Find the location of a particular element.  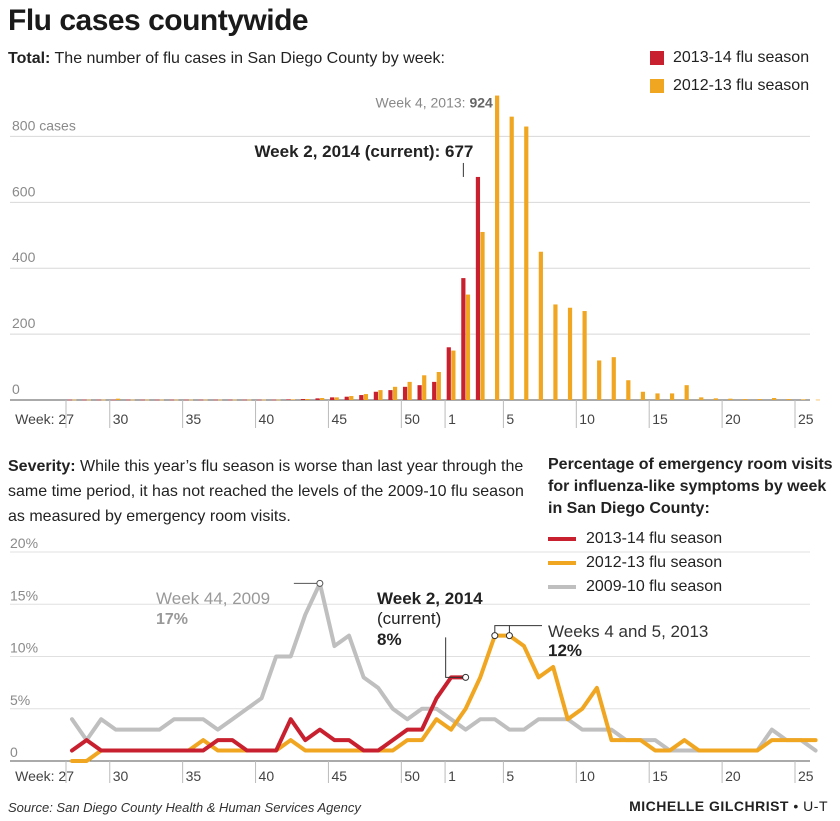

bar-x-tick-label: 30 is located at coordinates (121, 419).